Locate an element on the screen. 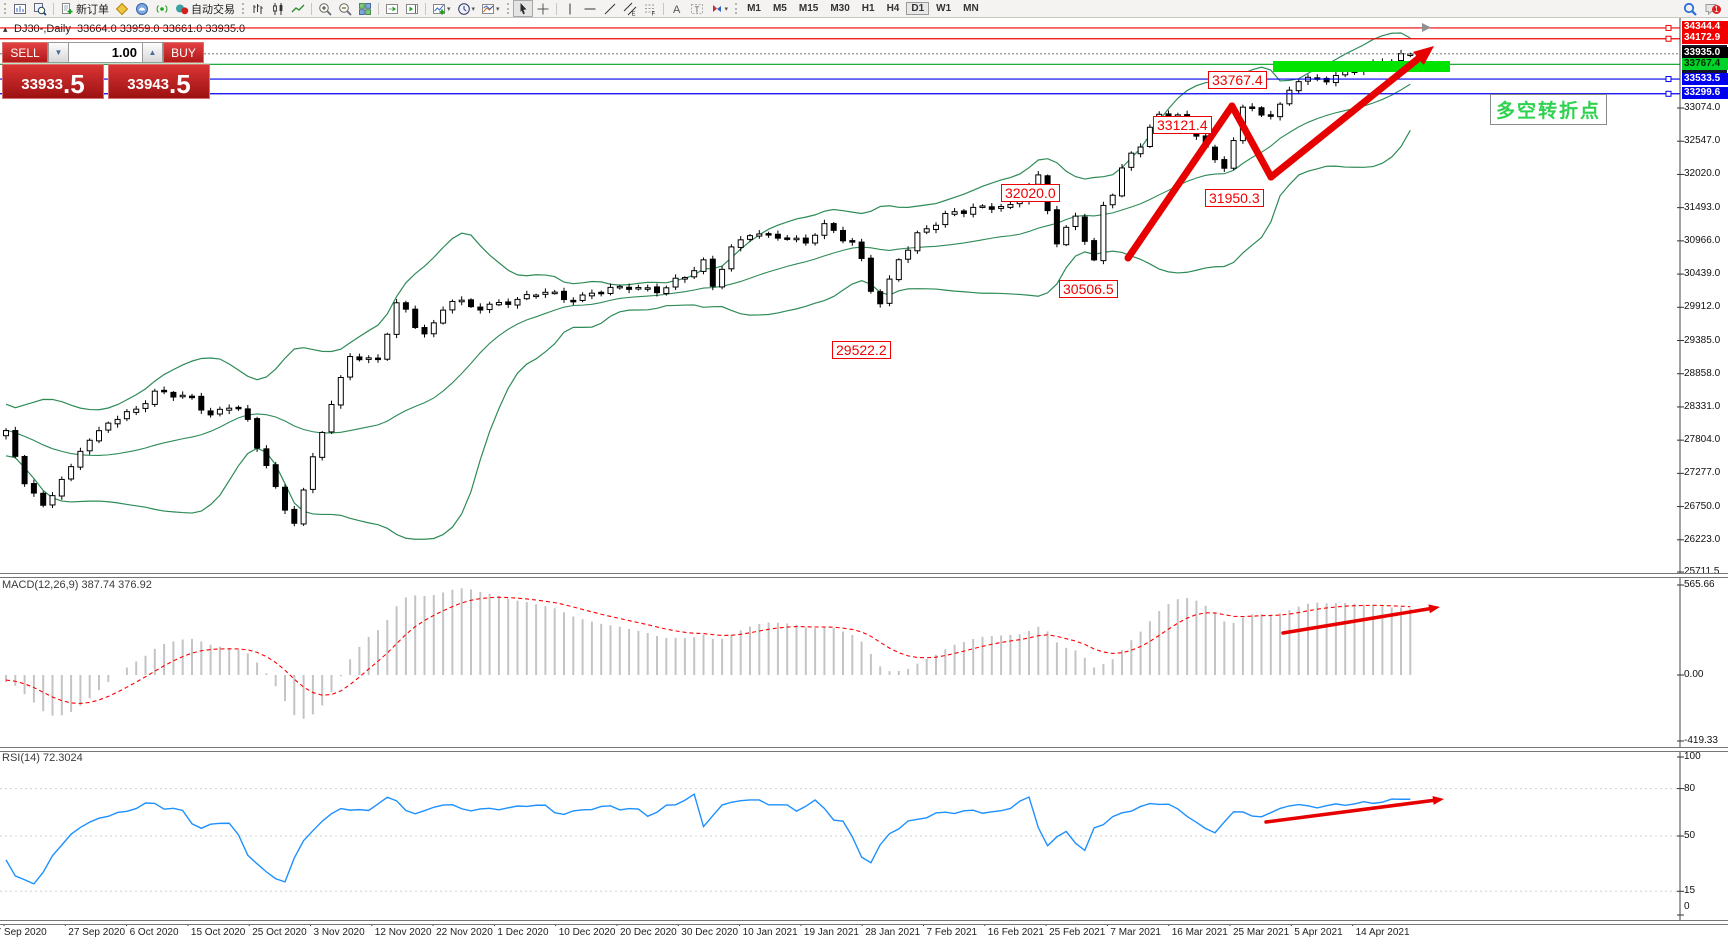 The height and width of the screenshot is (944, 1728). price-scale-label: 33533.5 is located at coordinates (1705, 78).